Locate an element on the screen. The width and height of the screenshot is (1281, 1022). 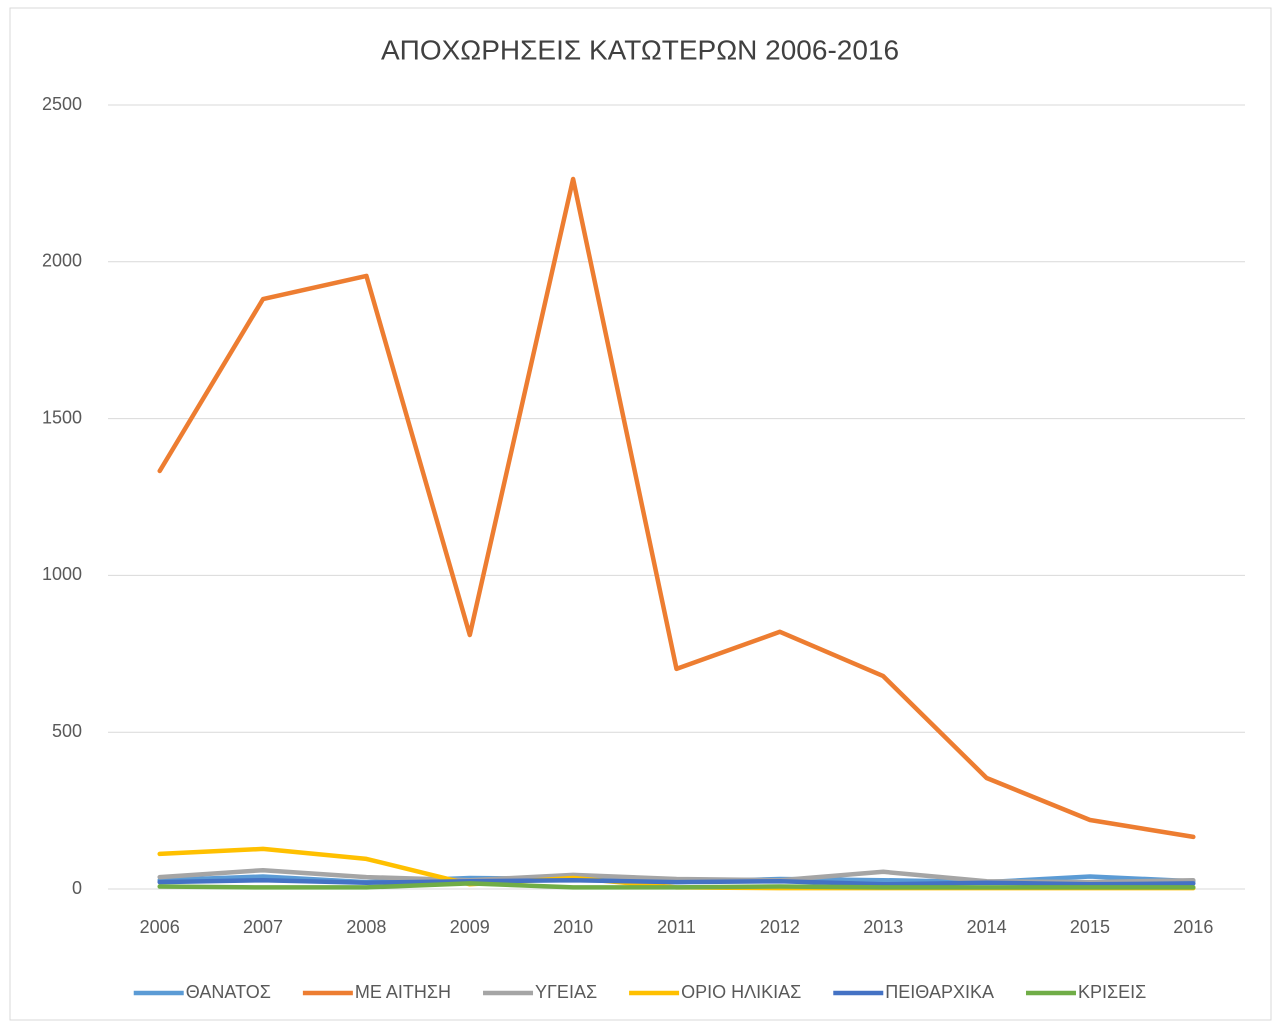
y-tick-label: 0 is located at coordinates (77, 888).